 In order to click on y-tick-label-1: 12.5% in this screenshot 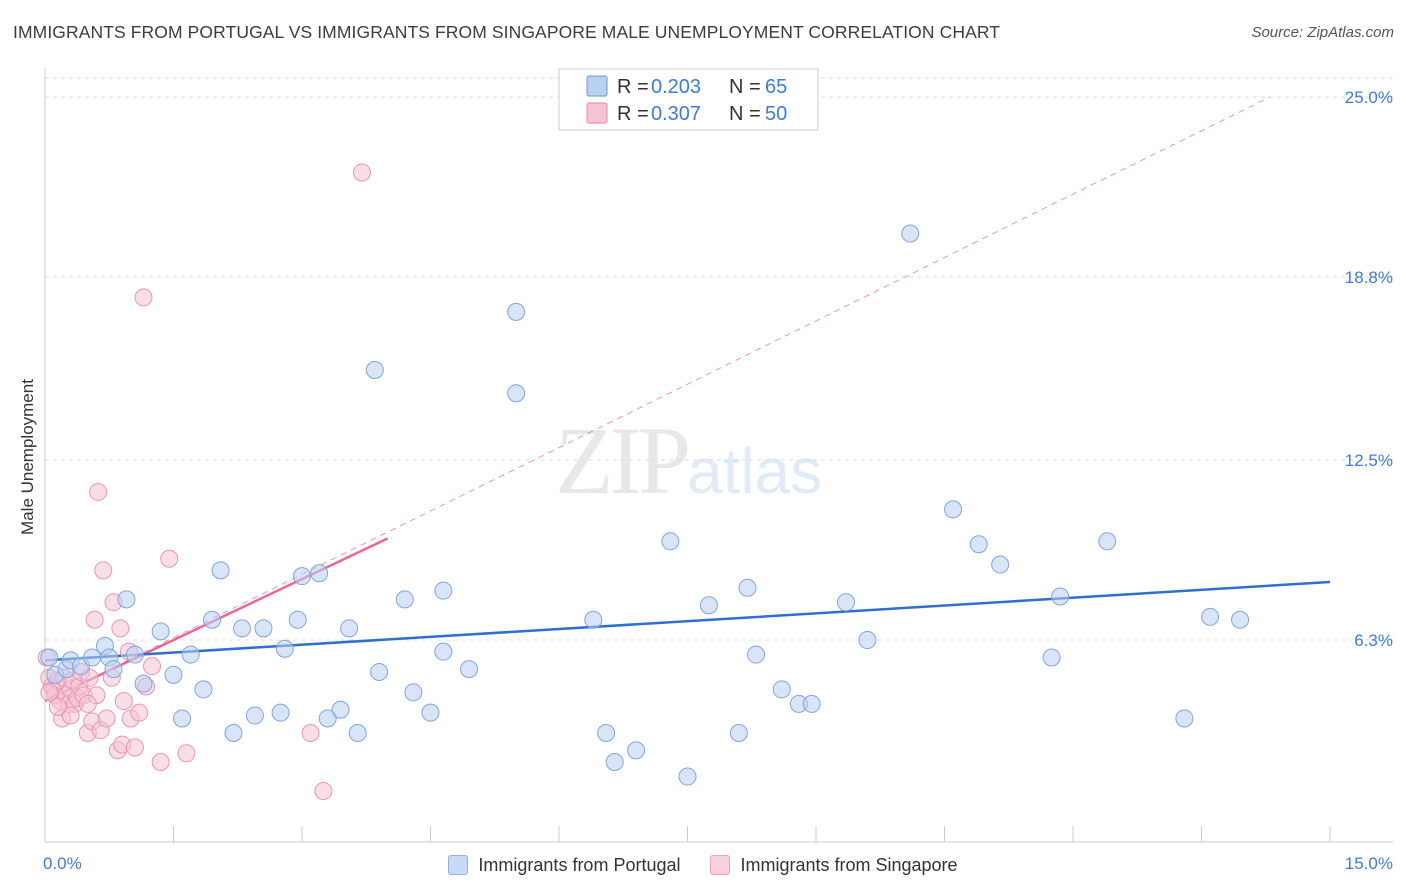, I will do `click(1369, 460)`.